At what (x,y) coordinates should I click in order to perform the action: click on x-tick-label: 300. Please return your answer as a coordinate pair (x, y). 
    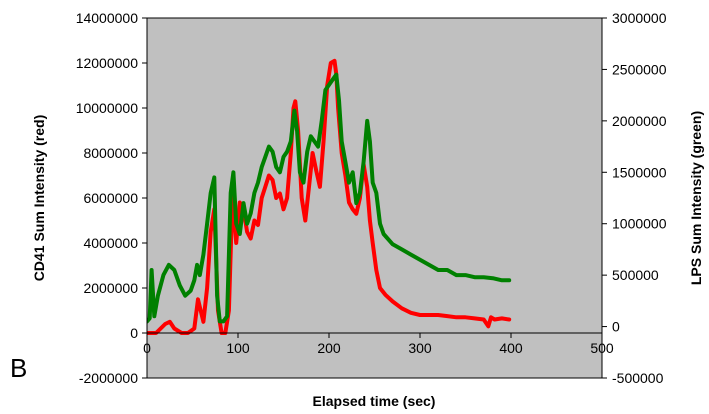
    Looking at the image, I should click on (420, 348).